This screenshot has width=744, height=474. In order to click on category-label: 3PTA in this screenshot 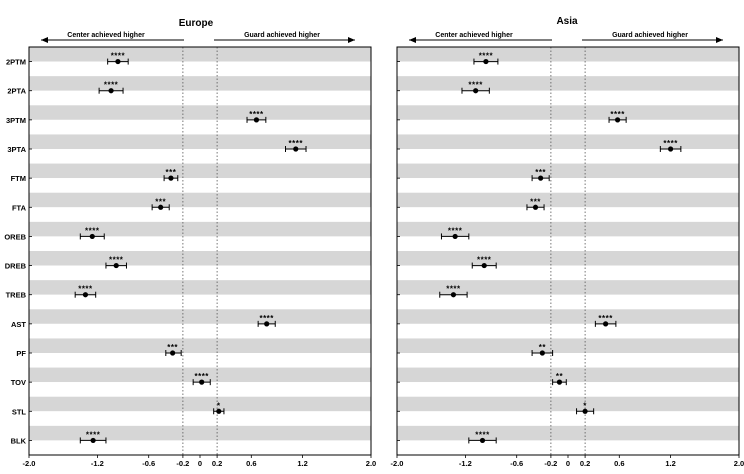, I will do `click(16, 149)`.